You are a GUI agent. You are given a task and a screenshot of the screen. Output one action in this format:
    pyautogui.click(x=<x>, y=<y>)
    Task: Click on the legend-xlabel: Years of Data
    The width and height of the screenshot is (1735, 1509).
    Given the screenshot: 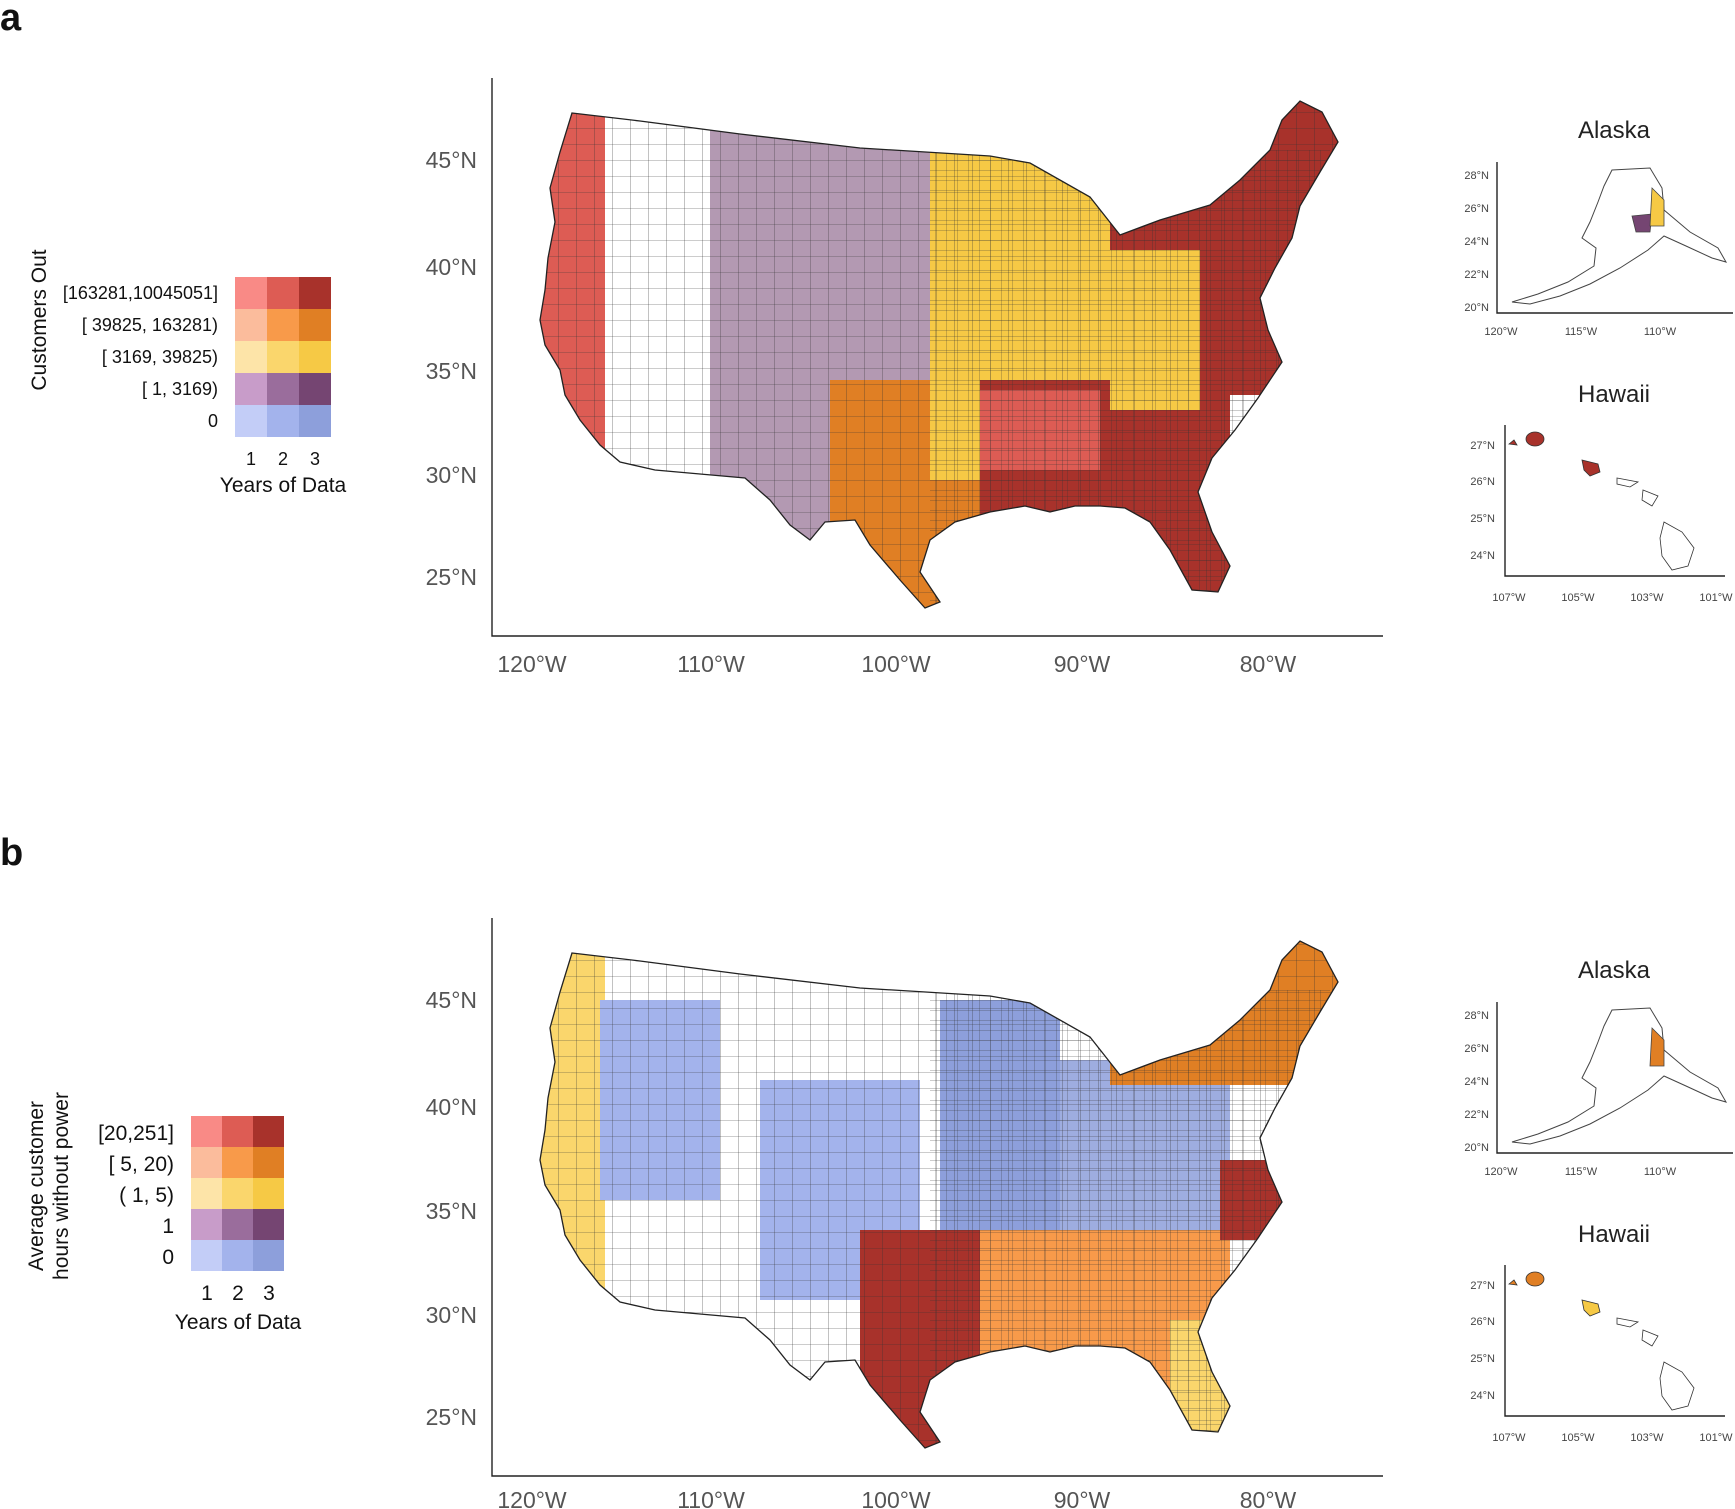 What is the action you would take?
    pyautogui.click(x=283, y=485)
    